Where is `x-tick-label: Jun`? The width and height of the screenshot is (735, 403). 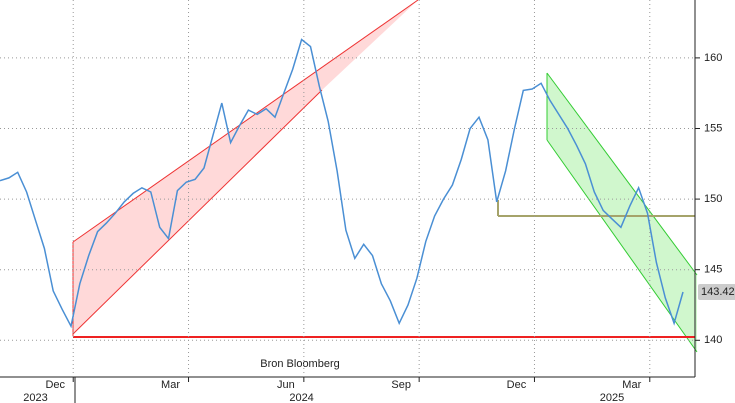
x-tick-label: Jun is located at coordinates (286, 385).